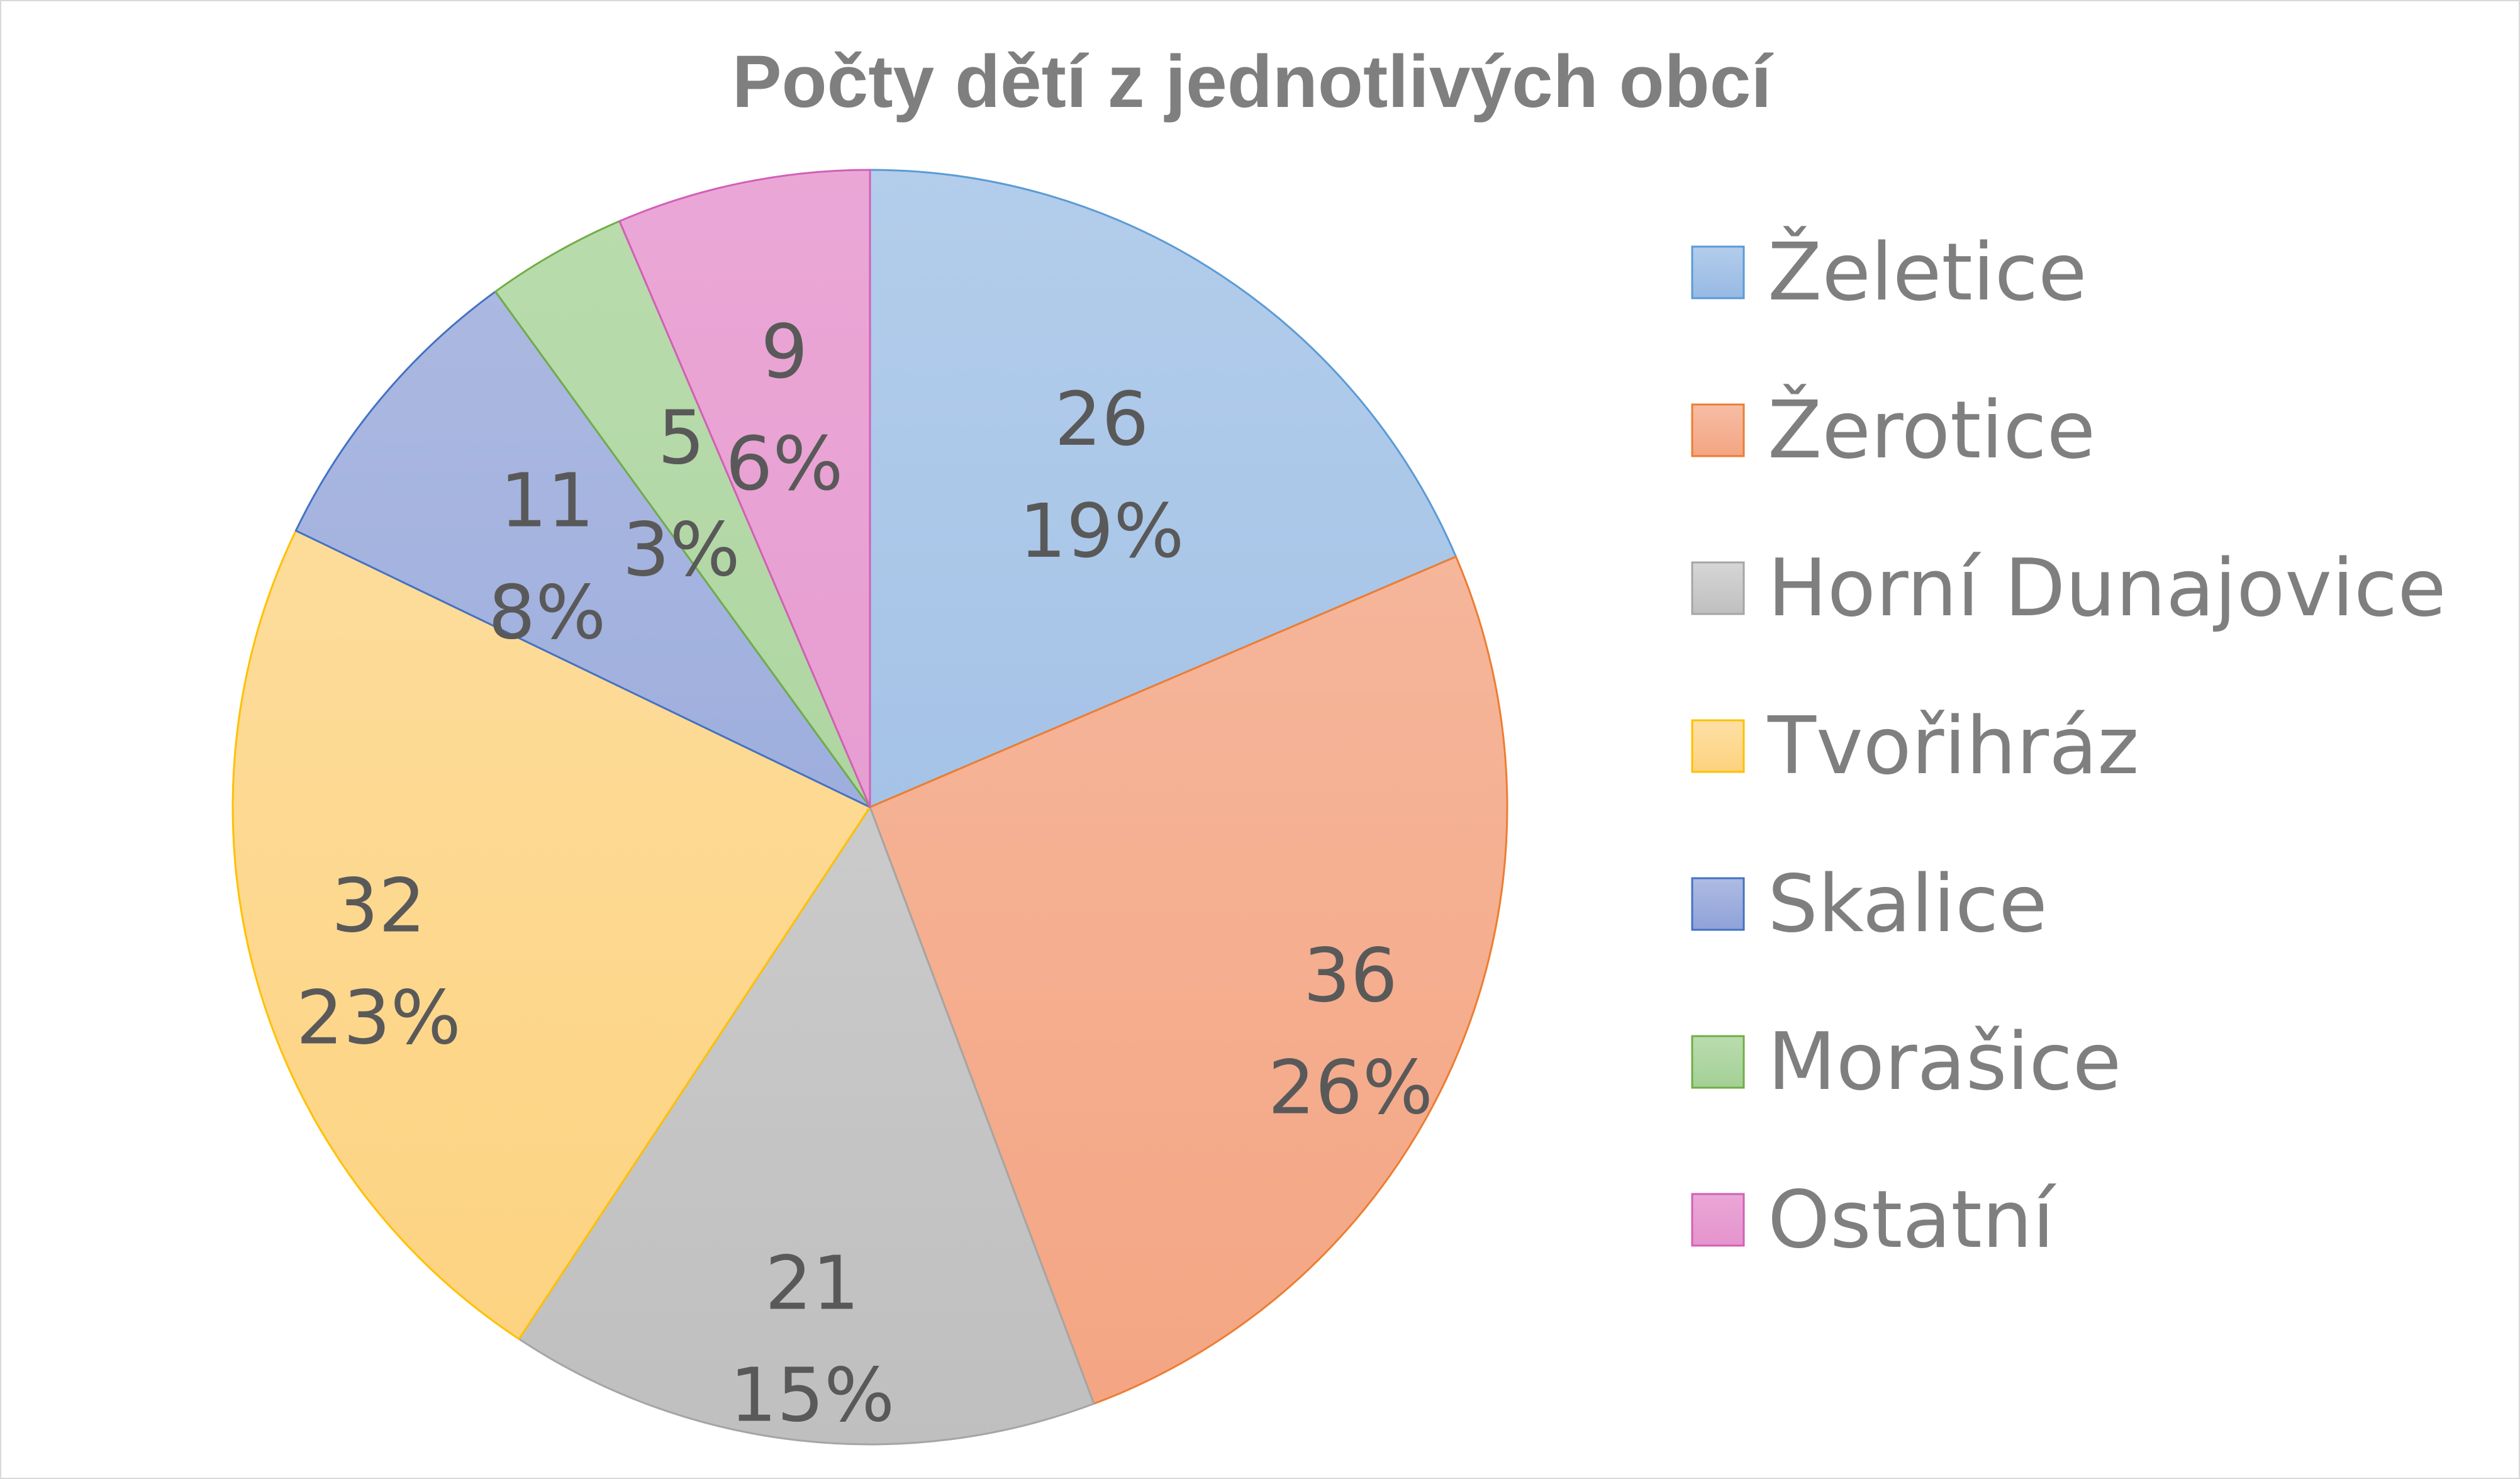 The height and width of the screenshot is (1479, 2520). What do you see at coordinates (1253, 82) in the screenshot?
I see `chart-title: Počty dětí z jednotlivých obcí` at bounding box center [1253, 82].